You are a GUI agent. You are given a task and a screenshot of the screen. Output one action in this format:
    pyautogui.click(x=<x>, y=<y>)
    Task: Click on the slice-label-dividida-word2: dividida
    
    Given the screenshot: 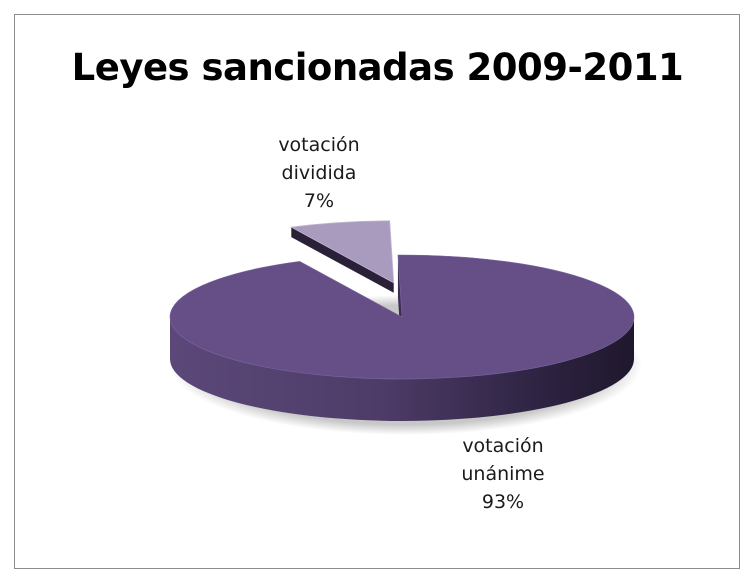 What is the action you would take?
    pyautogui.click(x=319, y=173)
    